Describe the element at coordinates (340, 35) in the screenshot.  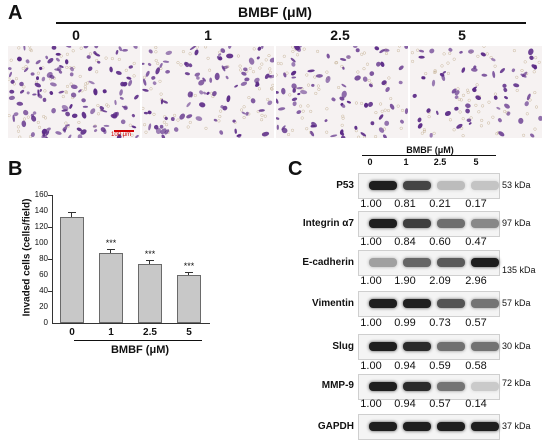
I see `conc-label-2: 2.5` at that location.